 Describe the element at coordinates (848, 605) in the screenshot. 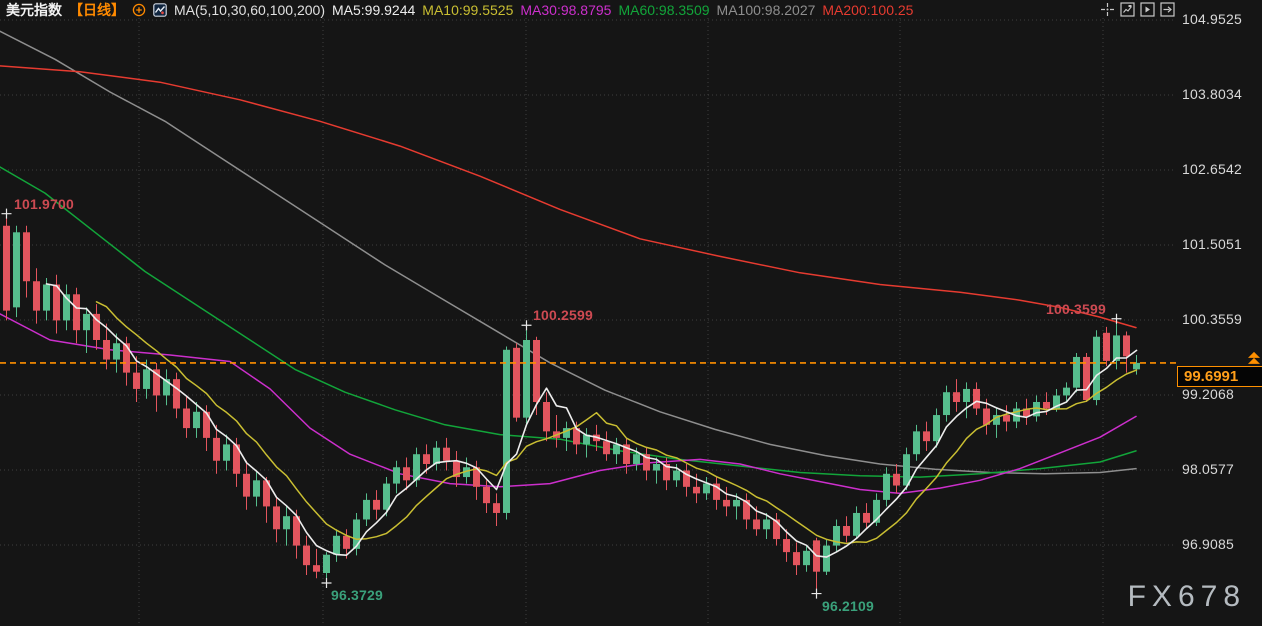

I see `low-price-annotation: 96.2109` at that location.